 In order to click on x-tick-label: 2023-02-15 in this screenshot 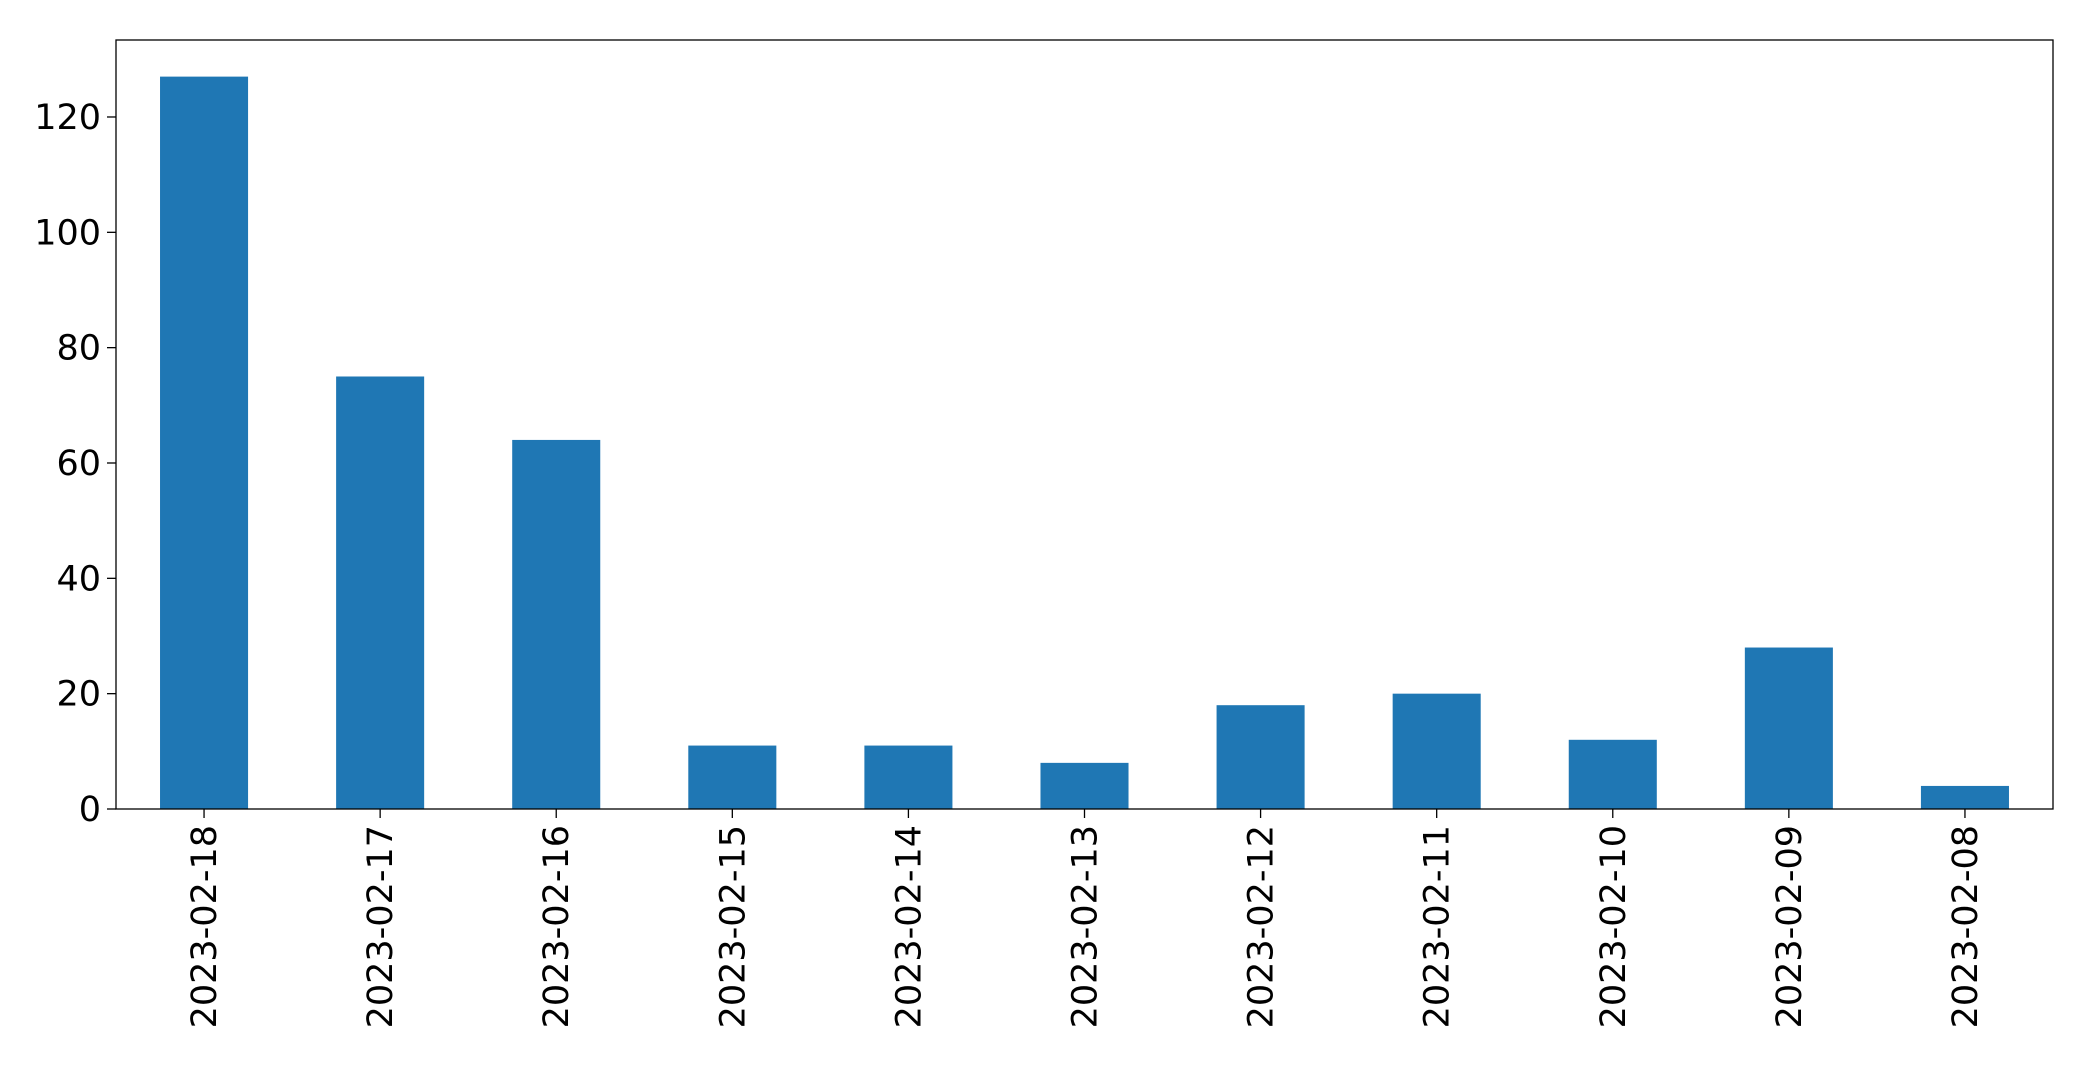, I will do `click(733, 926)`.